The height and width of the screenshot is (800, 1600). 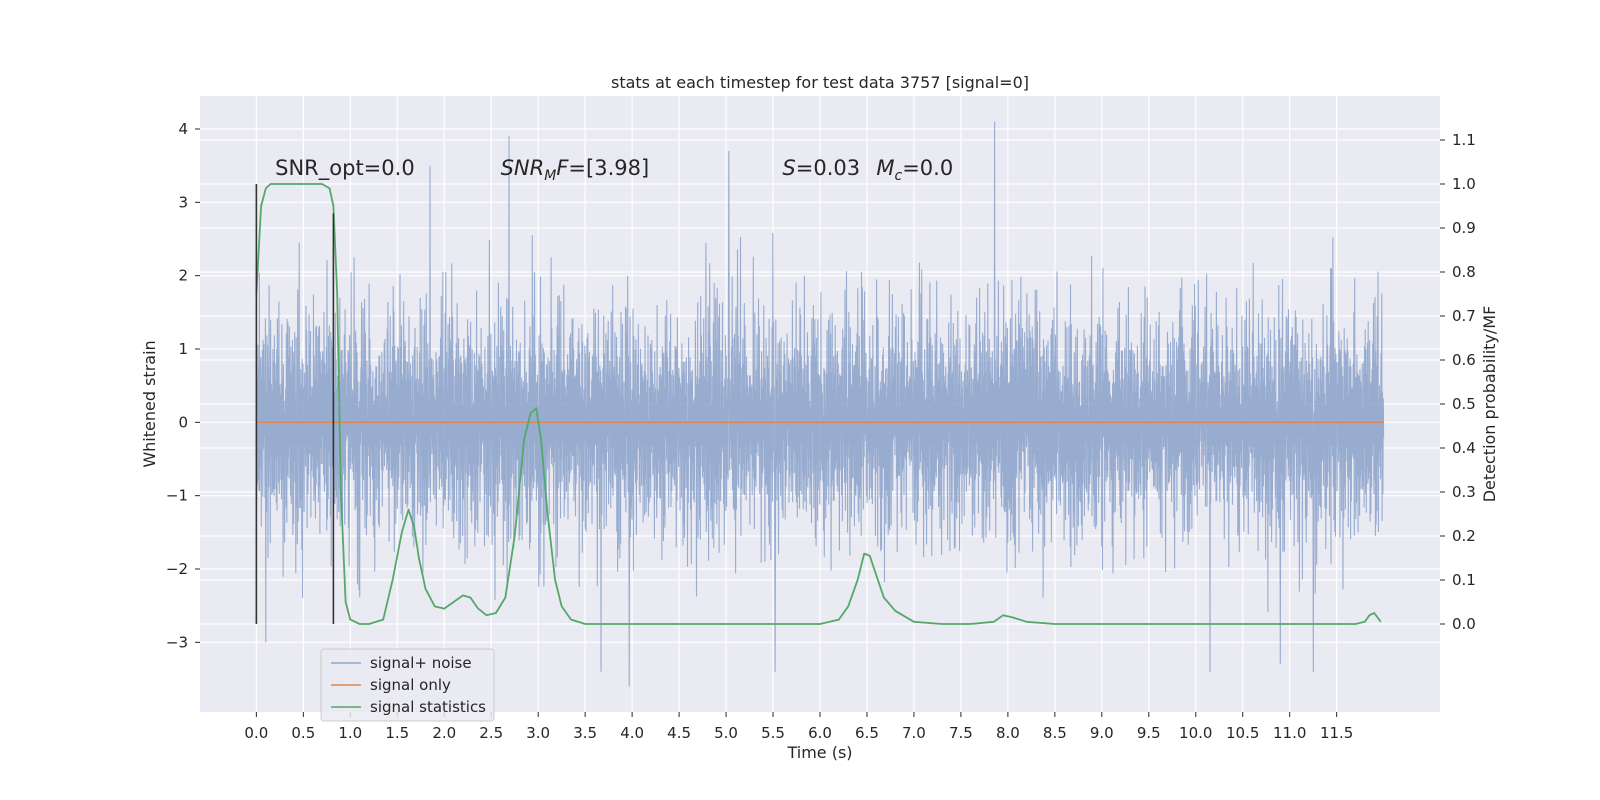 I want to click on x-tick-label: 5.0, so click(x=726, y=733).